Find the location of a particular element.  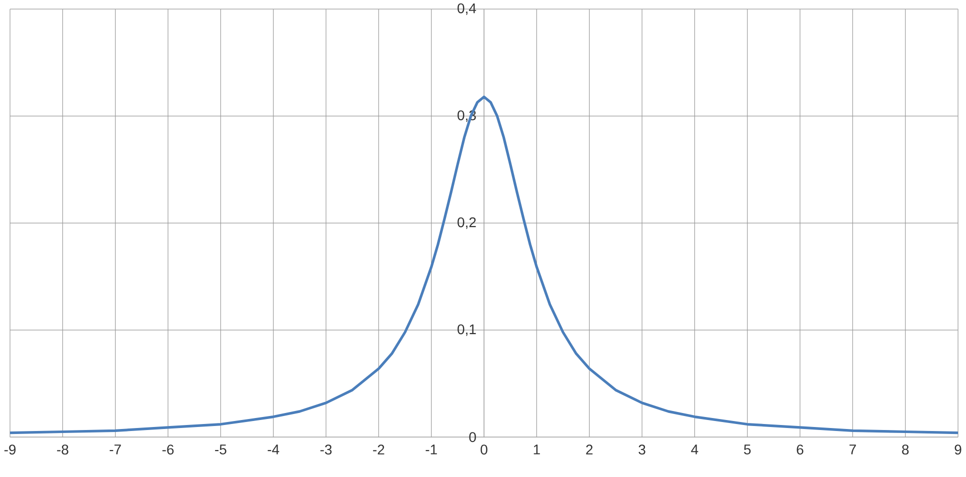

x-tick-label: -8 is located at coordinates (62, 449).